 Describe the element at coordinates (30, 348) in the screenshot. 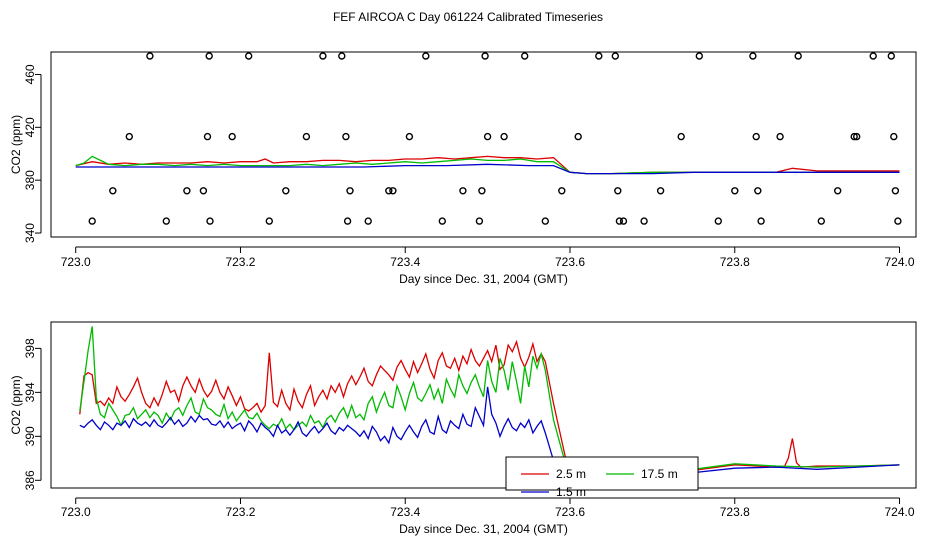

I see `y-tick-label: 398` at that location.